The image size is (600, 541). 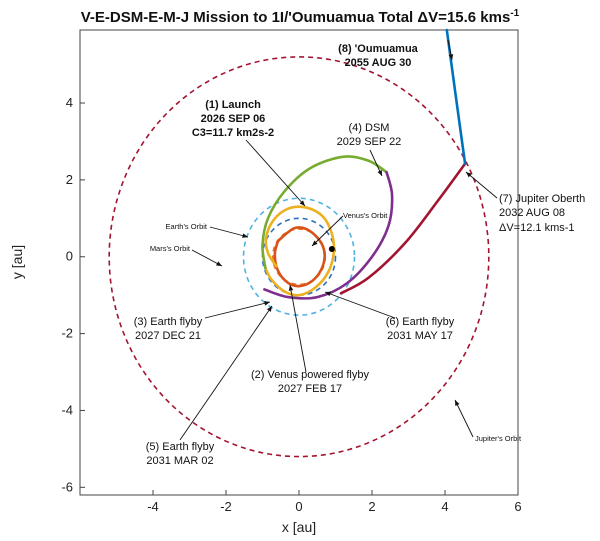 I want to click on annotation-jupiter-line3: ΔV=12.1 kms-1, so click(x=537, y=228).